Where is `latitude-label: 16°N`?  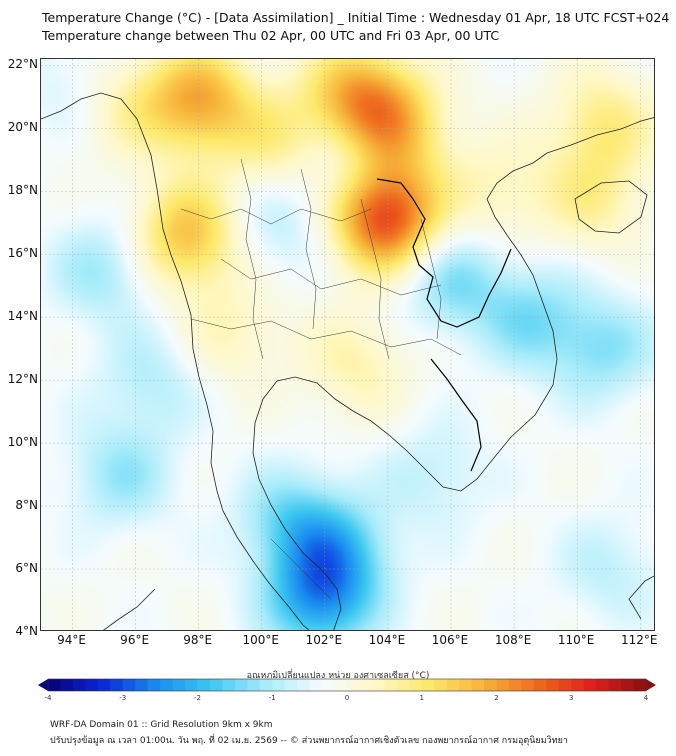 latitude-label: 16°N is located at coordinates (22, 253).